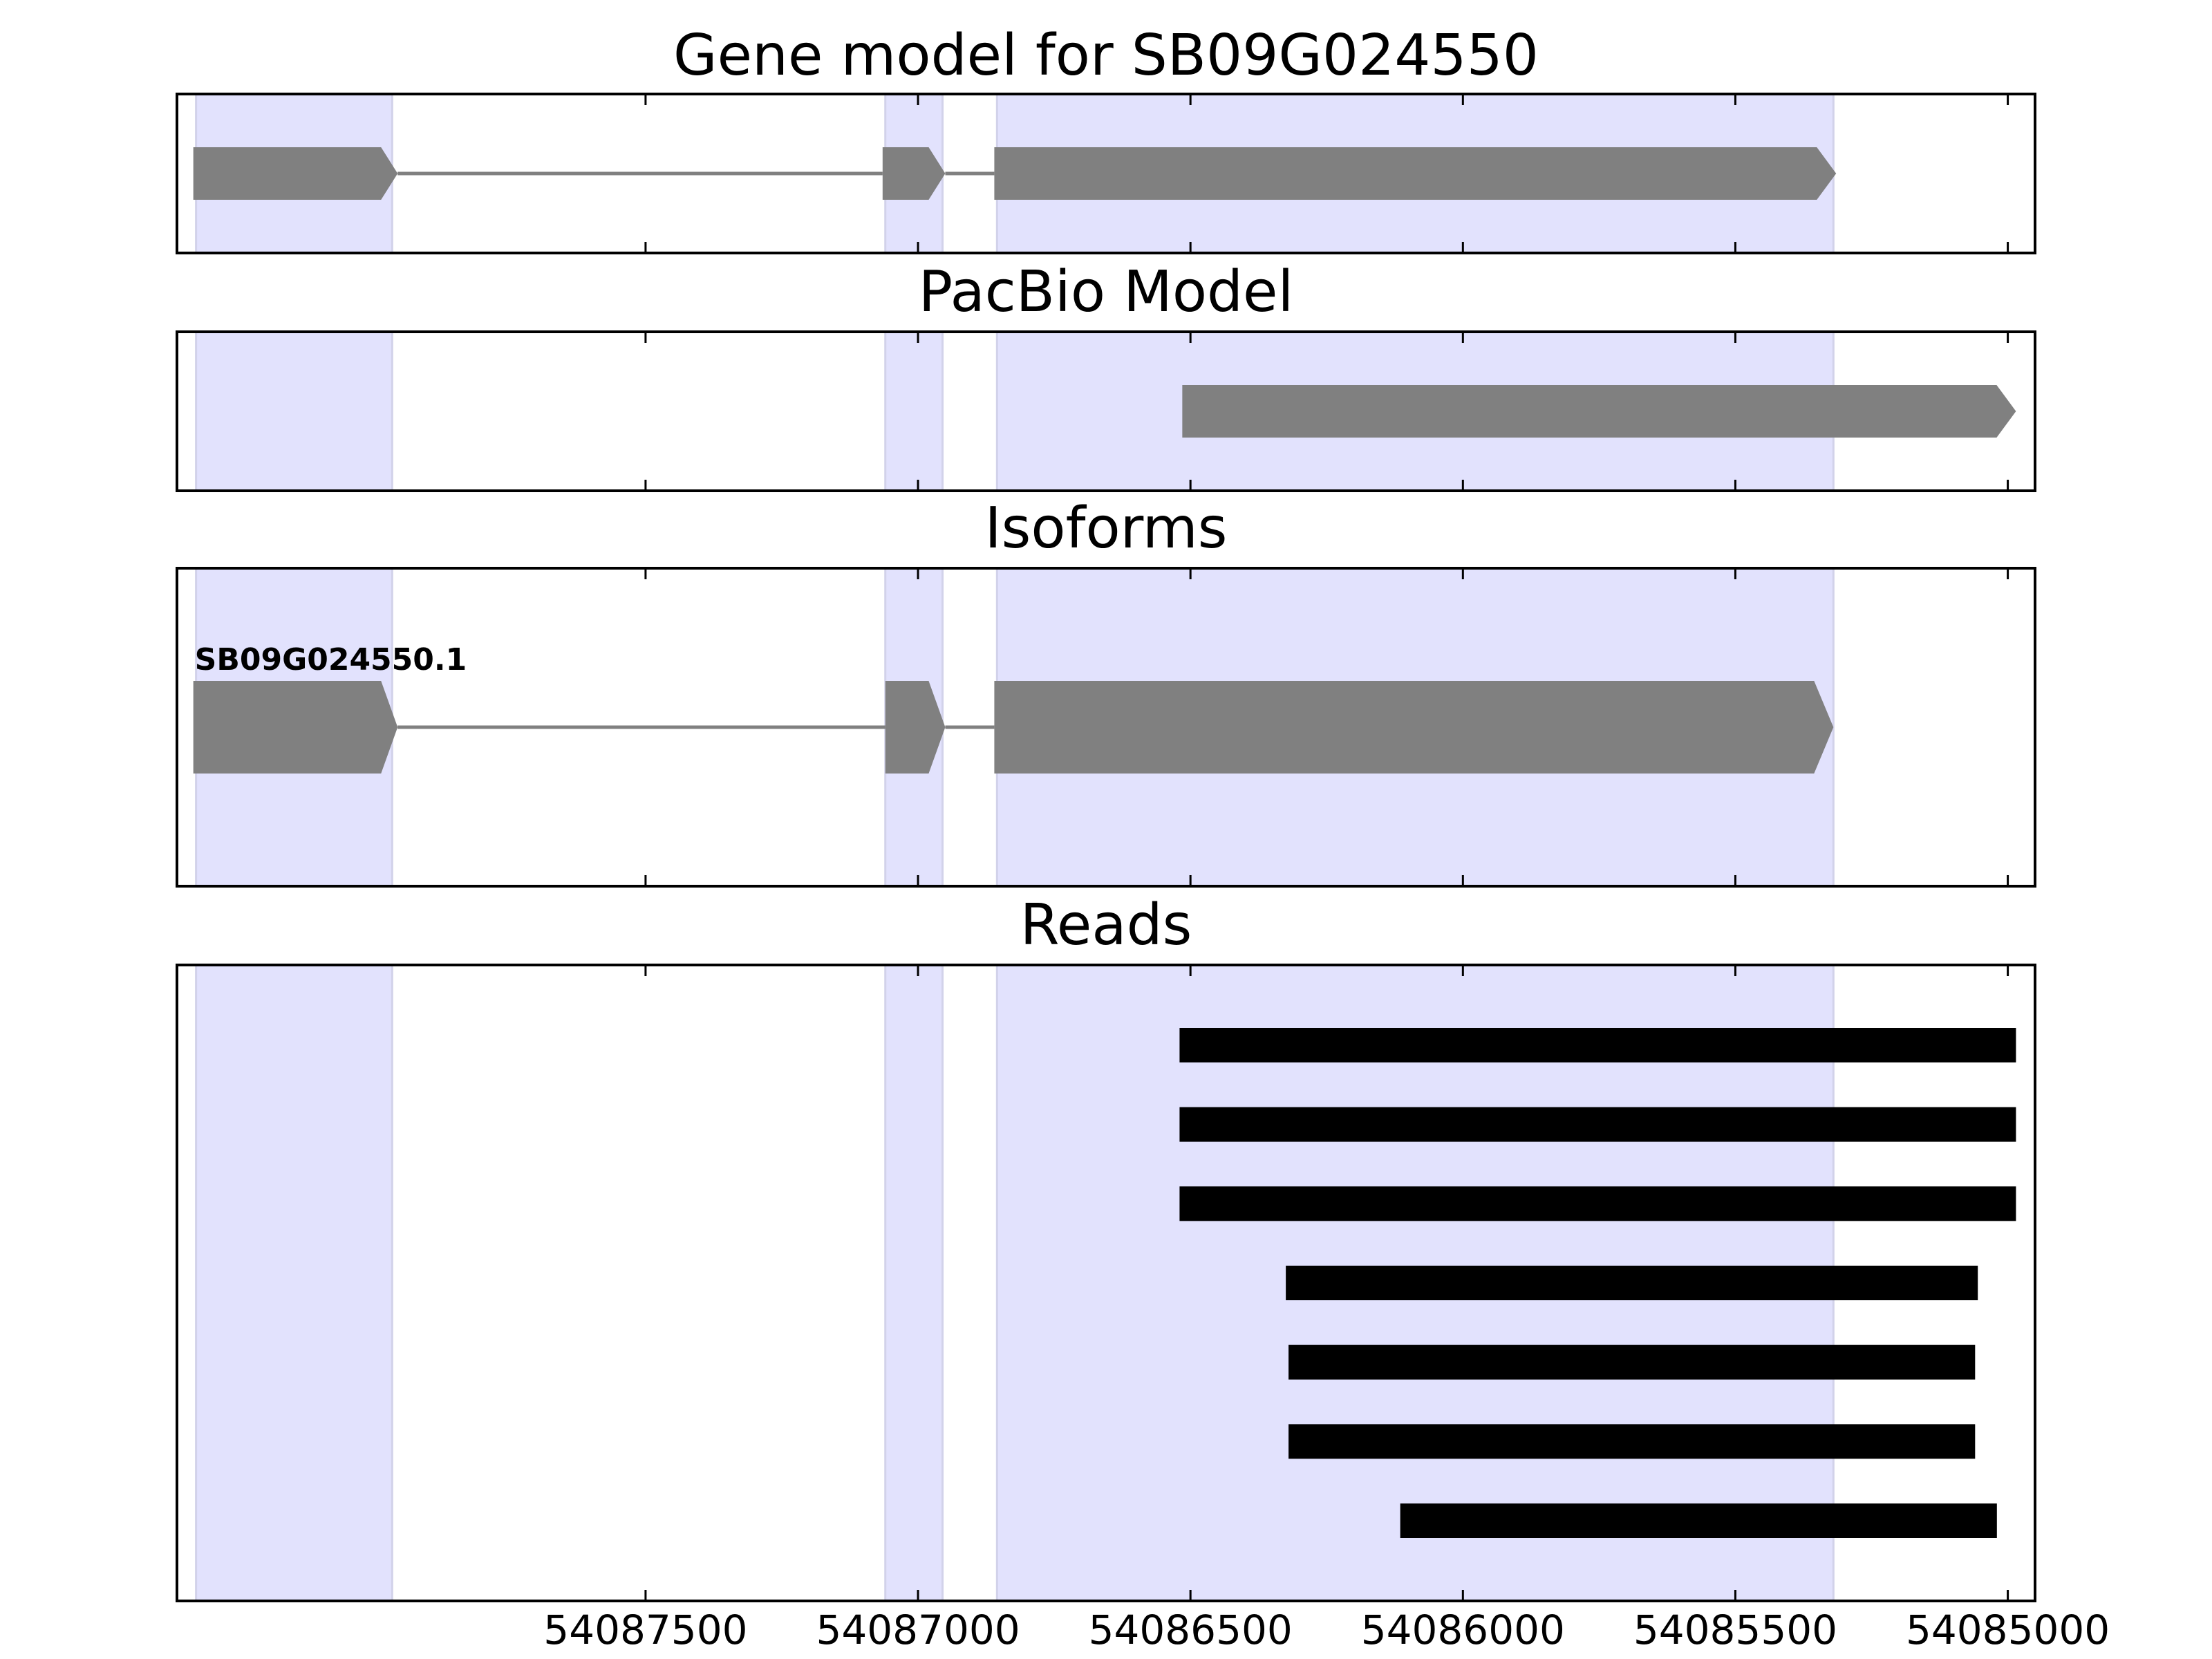  What do you see at coordinates (1106, 528) in the screenshot?
I see `panel-title-isoforms: Isoforms` at bounding box center [1106, 528].